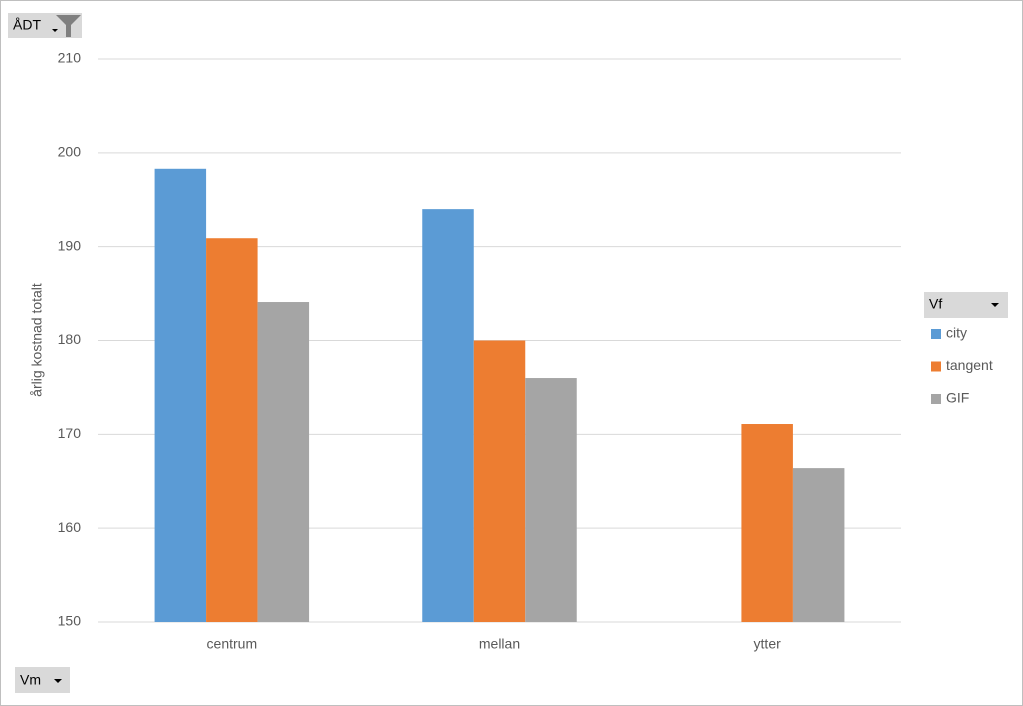 The image size is (1023, 706). What do you see at coordinates (957, 398) in the screenshot?
I see `legend-label: GIF` at bounding box center [957, 398].